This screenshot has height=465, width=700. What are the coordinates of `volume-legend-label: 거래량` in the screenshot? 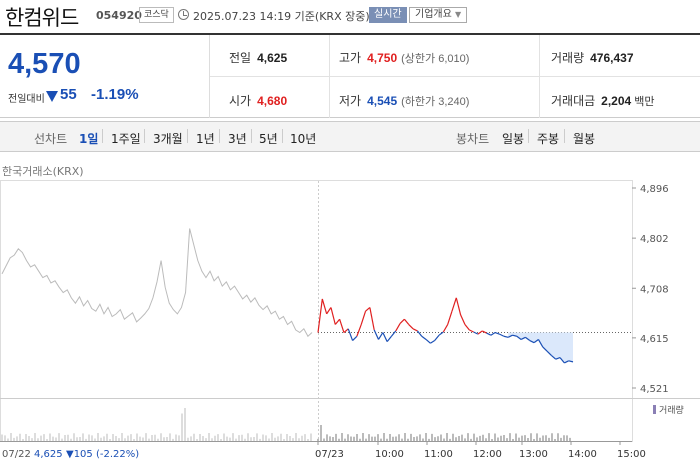 It's located at (671, 410).